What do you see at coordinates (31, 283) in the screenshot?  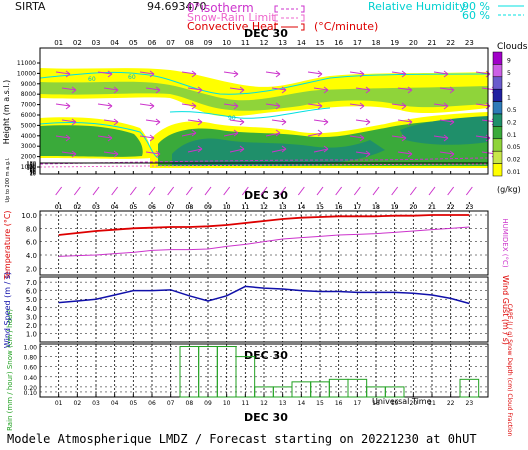 I see `wind-tick-label: 7.0` at bounding box center [31, 283].